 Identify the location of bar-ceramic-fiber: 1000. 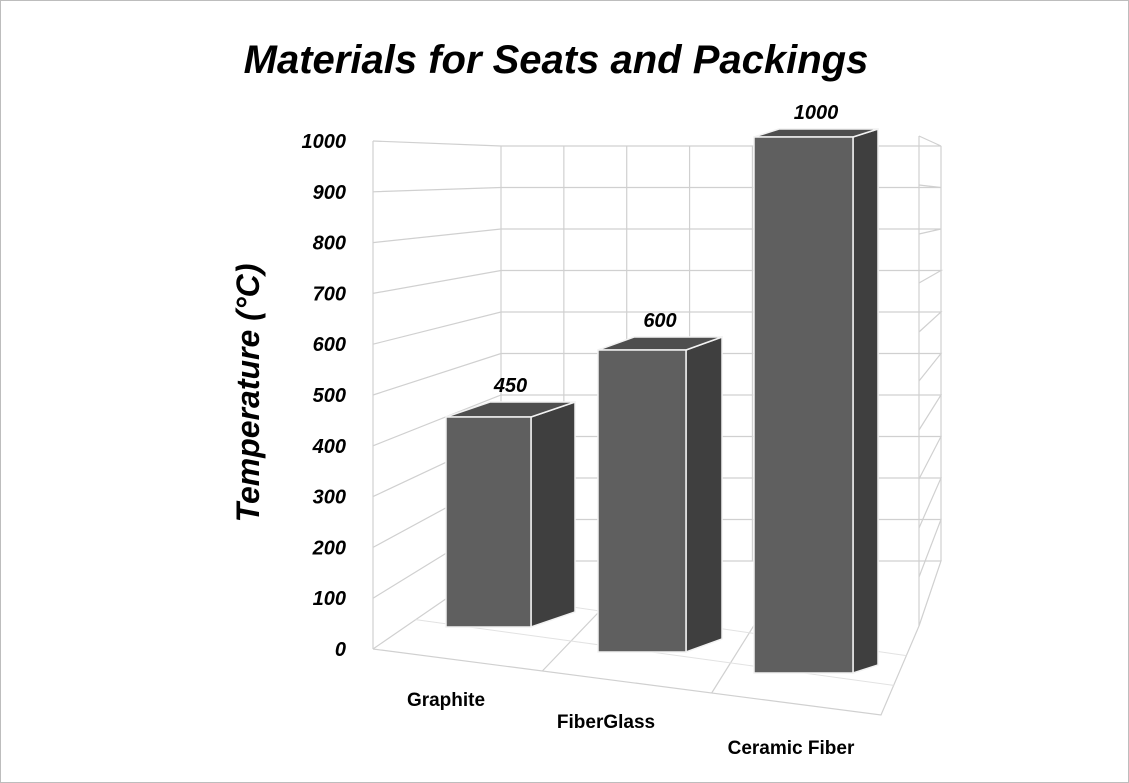
(816, 388).